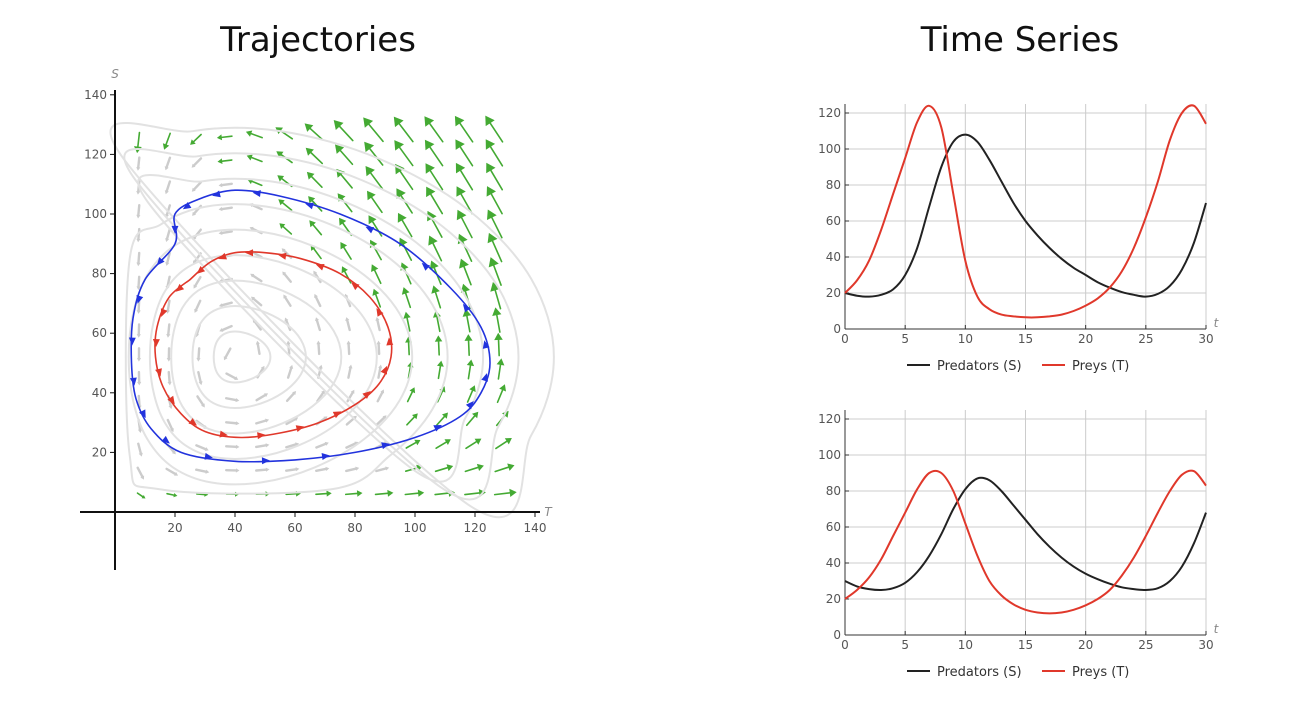 The width and height of the screenshot is (1300, 716). I want to click on series-line-predators, so click(1025, 215).